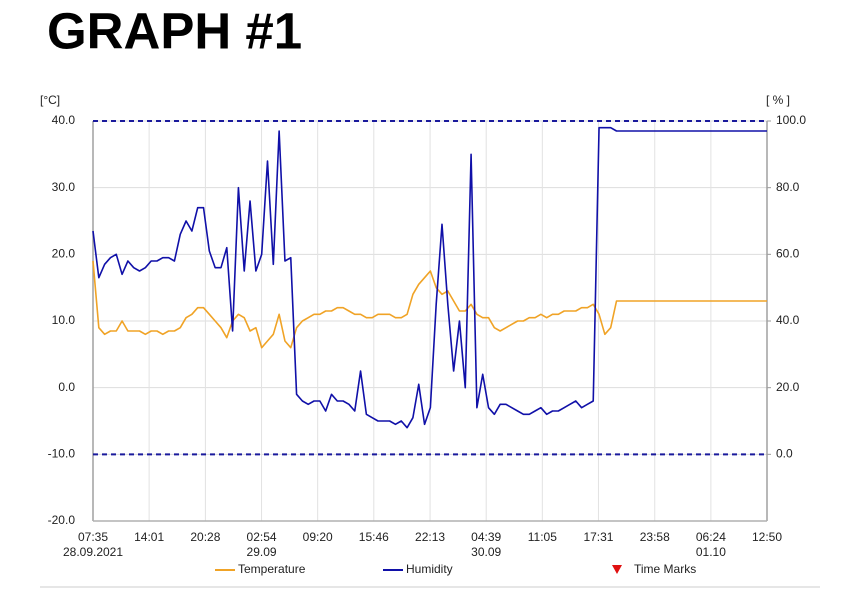 The height and width of the screenshot is (589, 858). What do you see at coordinates (64, 254) in the screenshot?
I see `y-tick-label: 20.0` at bounding box center [64, 254].